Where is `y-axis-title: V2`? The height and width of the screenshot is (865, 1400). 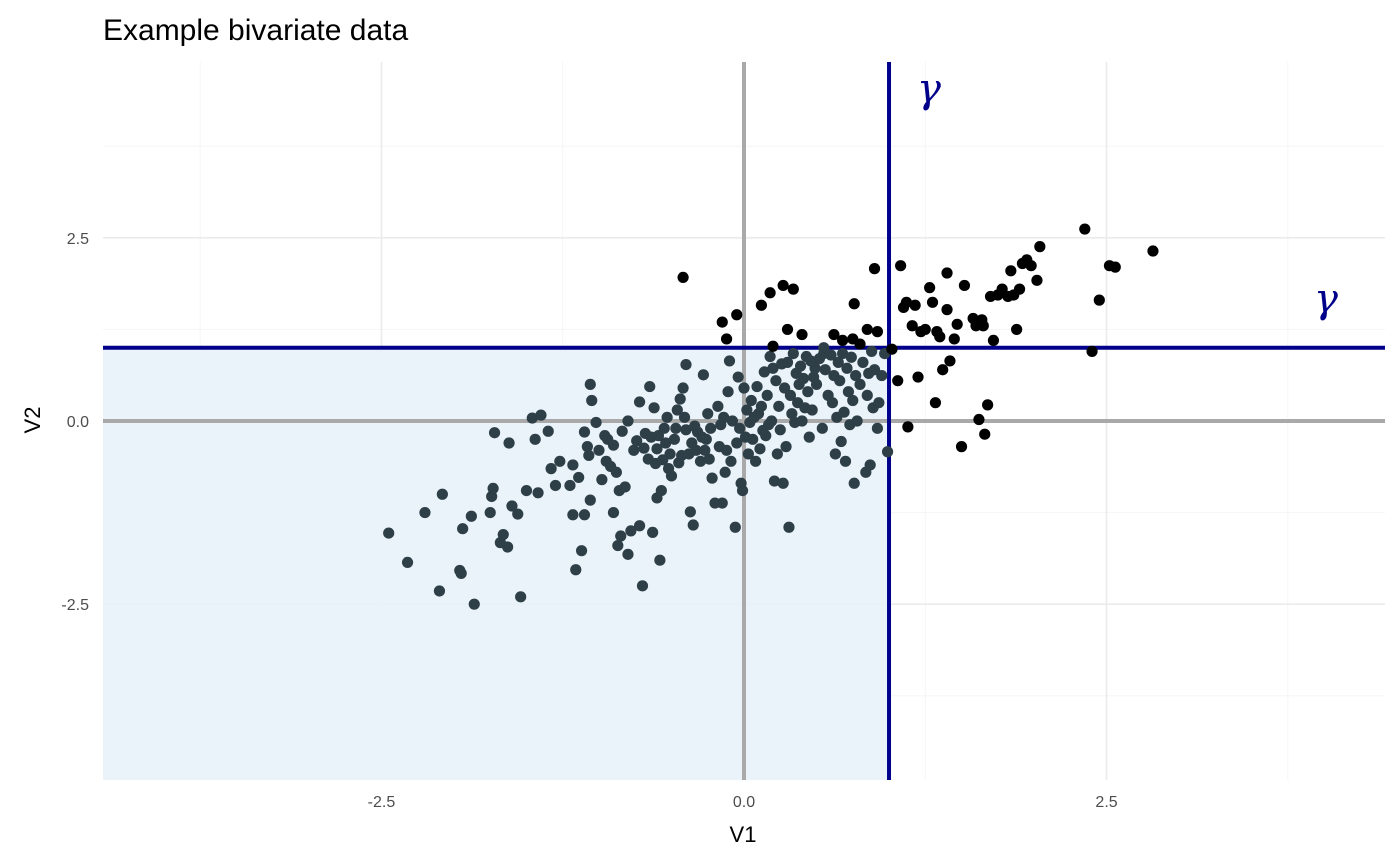 y-axis-title: V2 is located at coordinates (32, 420).